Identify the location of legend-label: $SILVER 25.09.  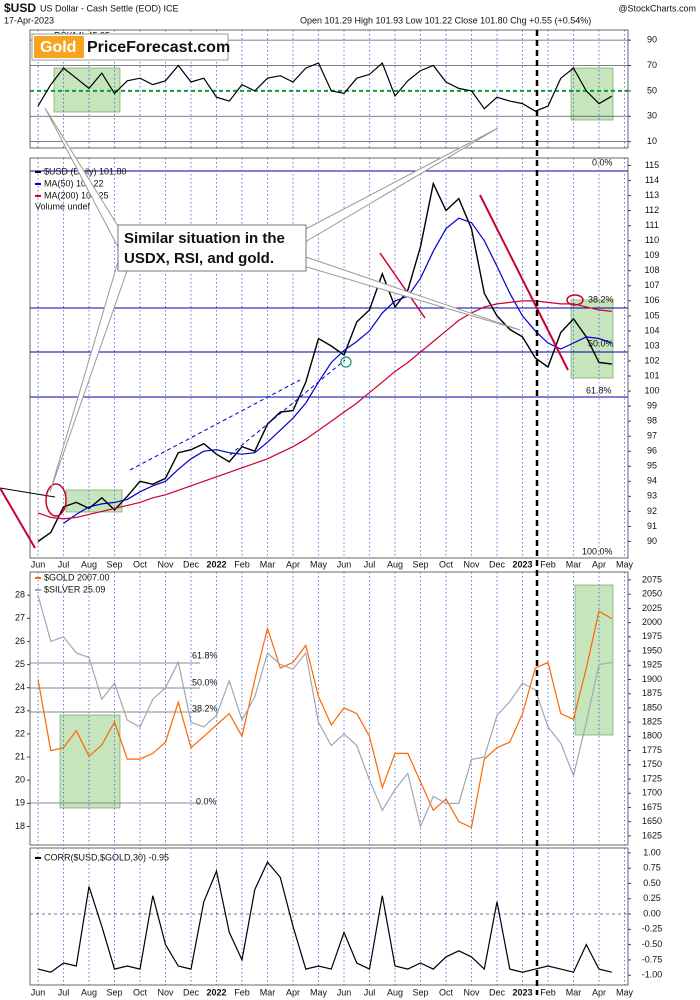
(74, 589).